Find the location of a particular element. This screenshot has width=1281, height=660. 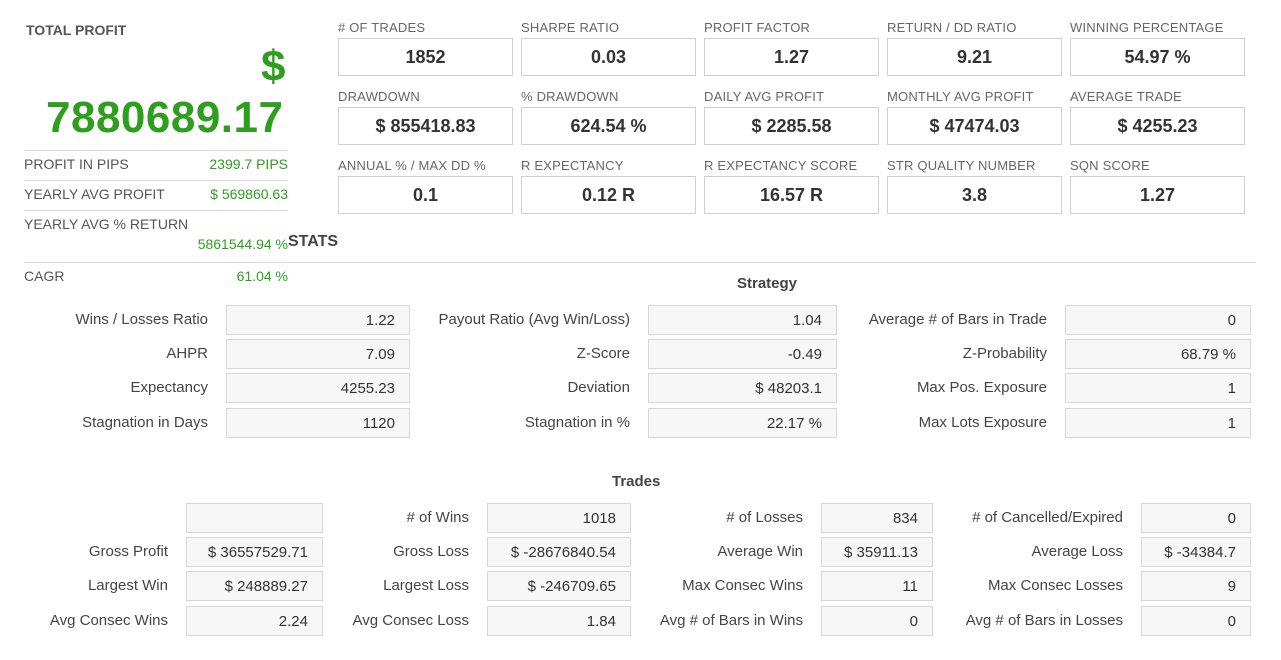

strategy-label: Average # of Bars in Trade is located at coordinates (957, 319).